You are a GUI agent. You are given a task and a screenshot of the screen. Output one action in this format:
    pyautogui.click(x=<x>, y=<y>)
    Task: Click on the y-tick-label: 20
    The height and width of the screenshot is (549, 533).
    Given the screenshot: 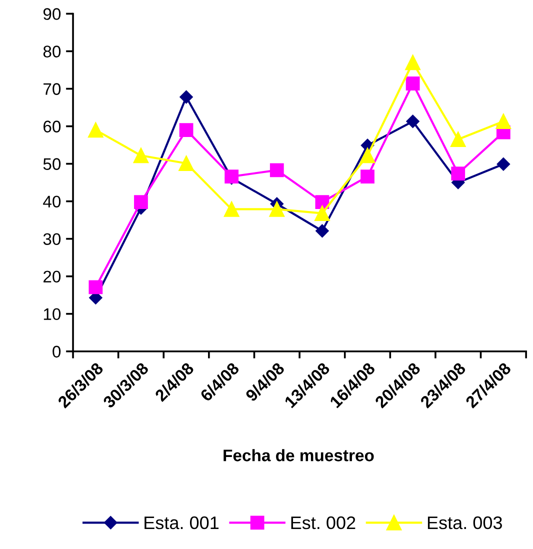 What is the action you would take?
    pyautogui.click(x=52, y=276)
    